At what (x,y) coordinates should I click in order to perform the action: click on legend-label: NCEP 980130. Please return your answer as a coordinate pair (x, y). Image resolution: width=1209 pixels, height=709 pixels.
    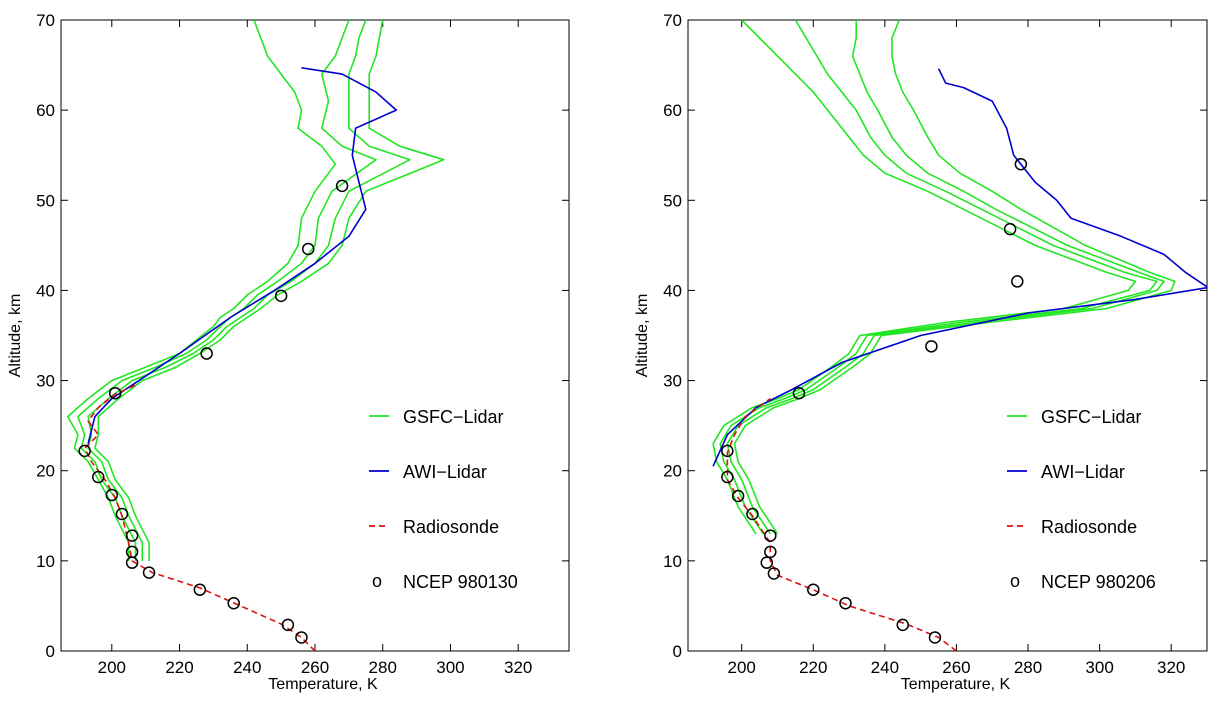
    Looking at the image, I should click on (460, 582).